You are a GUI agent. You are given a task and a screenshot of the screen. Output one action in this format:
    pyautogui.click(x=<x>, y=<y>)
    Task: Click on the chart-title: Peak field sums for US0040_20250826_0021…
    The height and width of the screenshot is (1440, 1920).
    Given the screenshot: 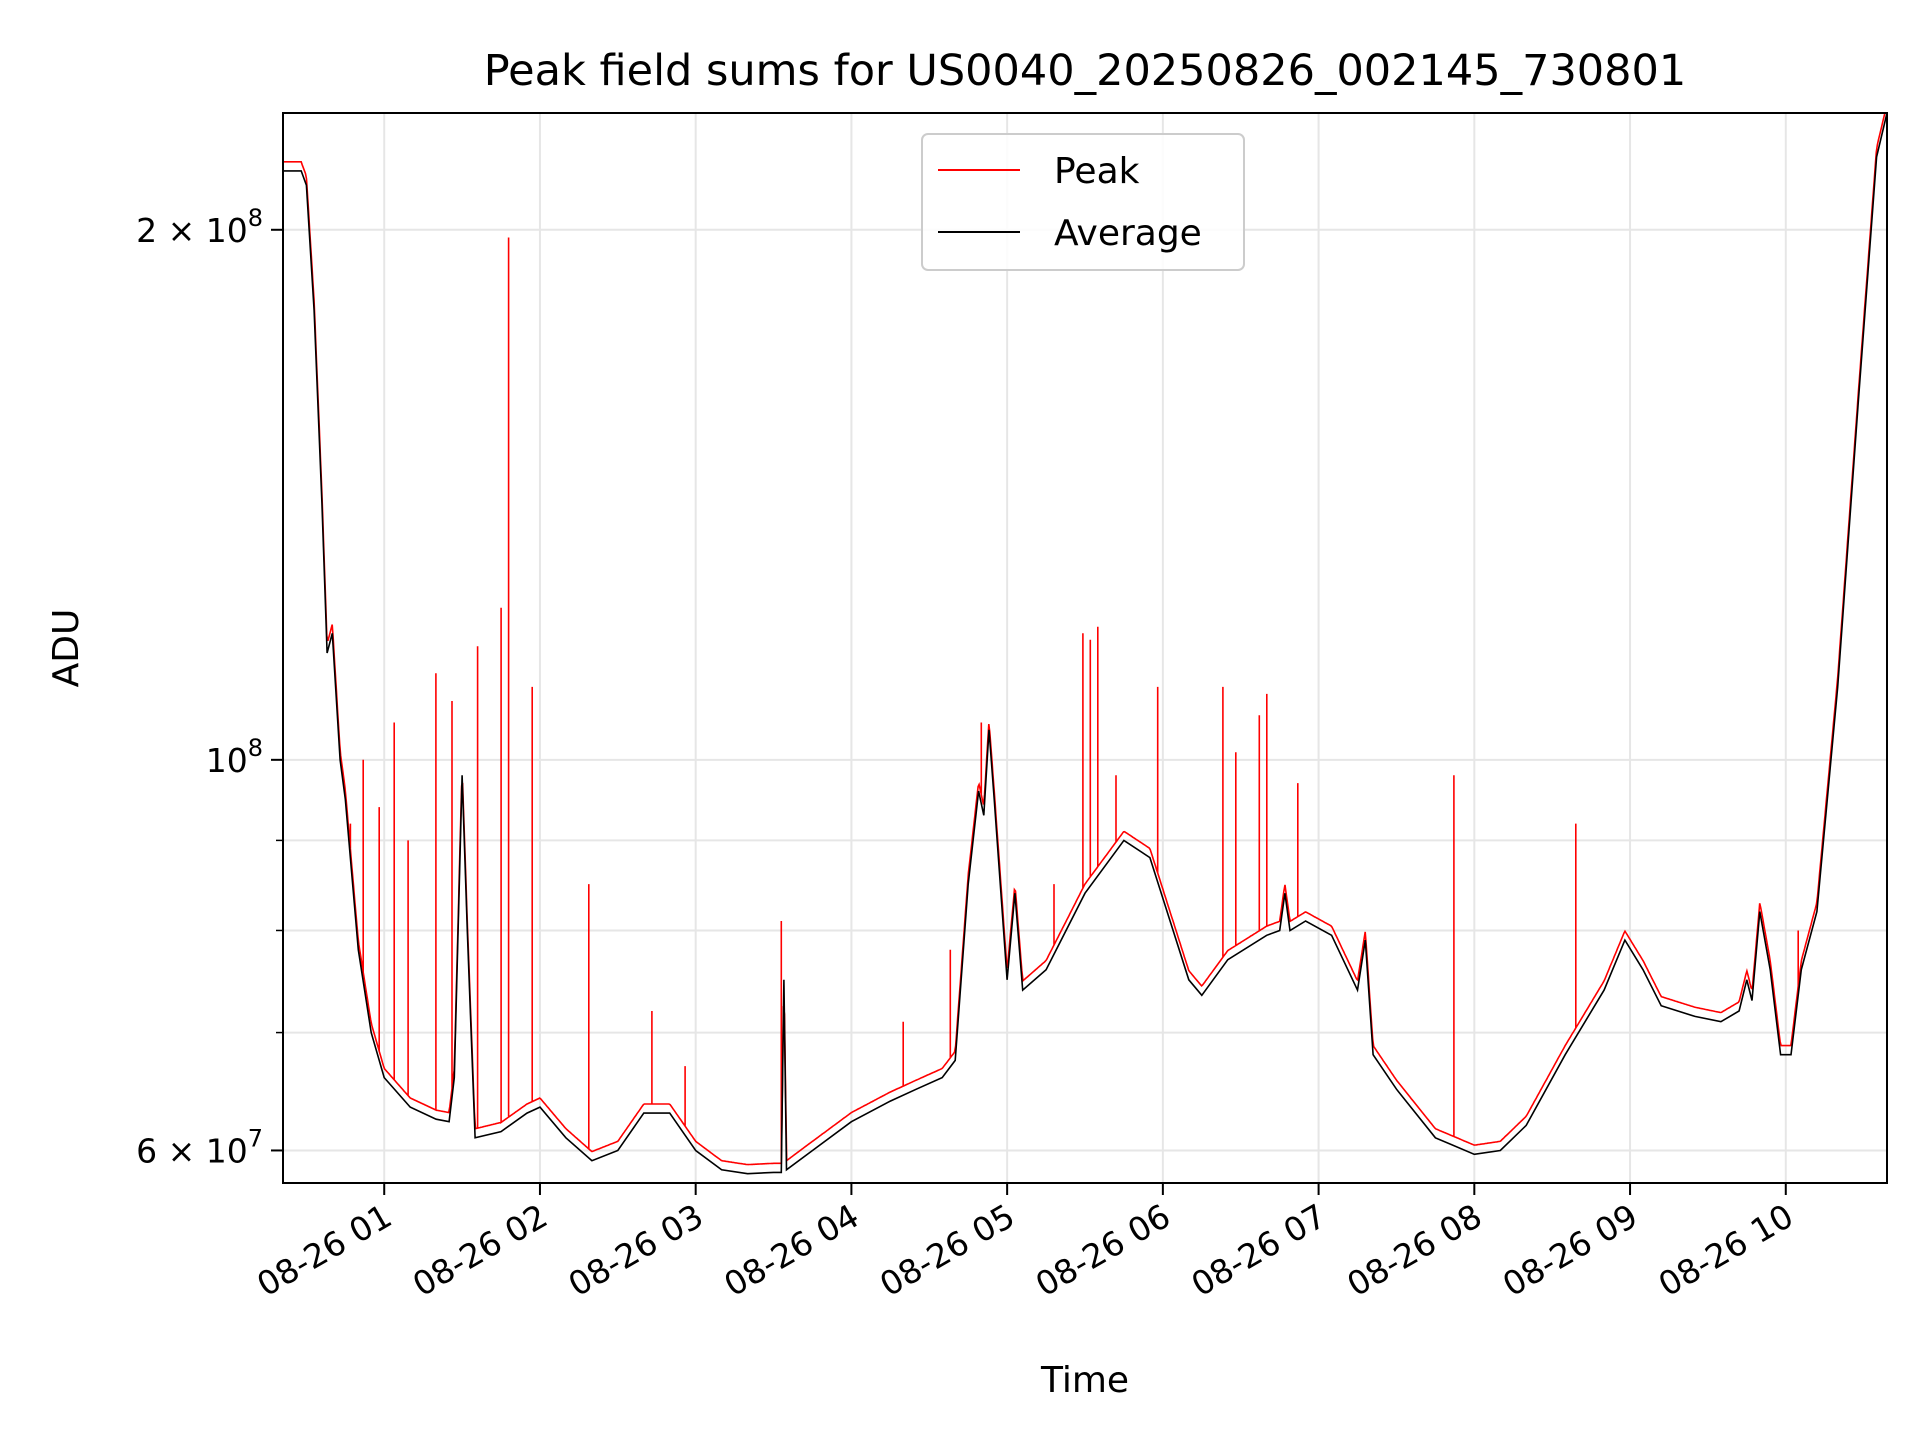 What is the action you would take?
    pyautogui.click(x=1085, y=71)
    